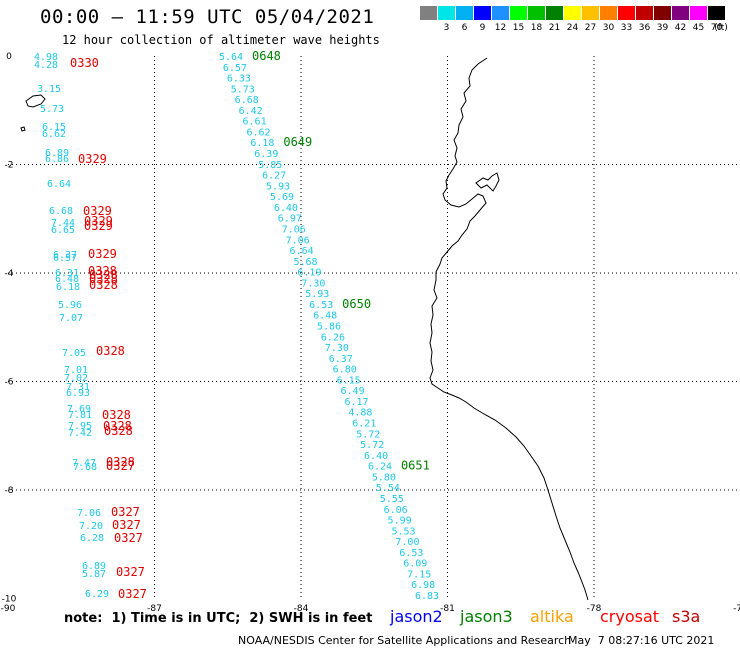  What do you see at coordinates (78, 393) in the screenshot?
I see `west-wave-height: 6.93` at bounding box center [78, 393].